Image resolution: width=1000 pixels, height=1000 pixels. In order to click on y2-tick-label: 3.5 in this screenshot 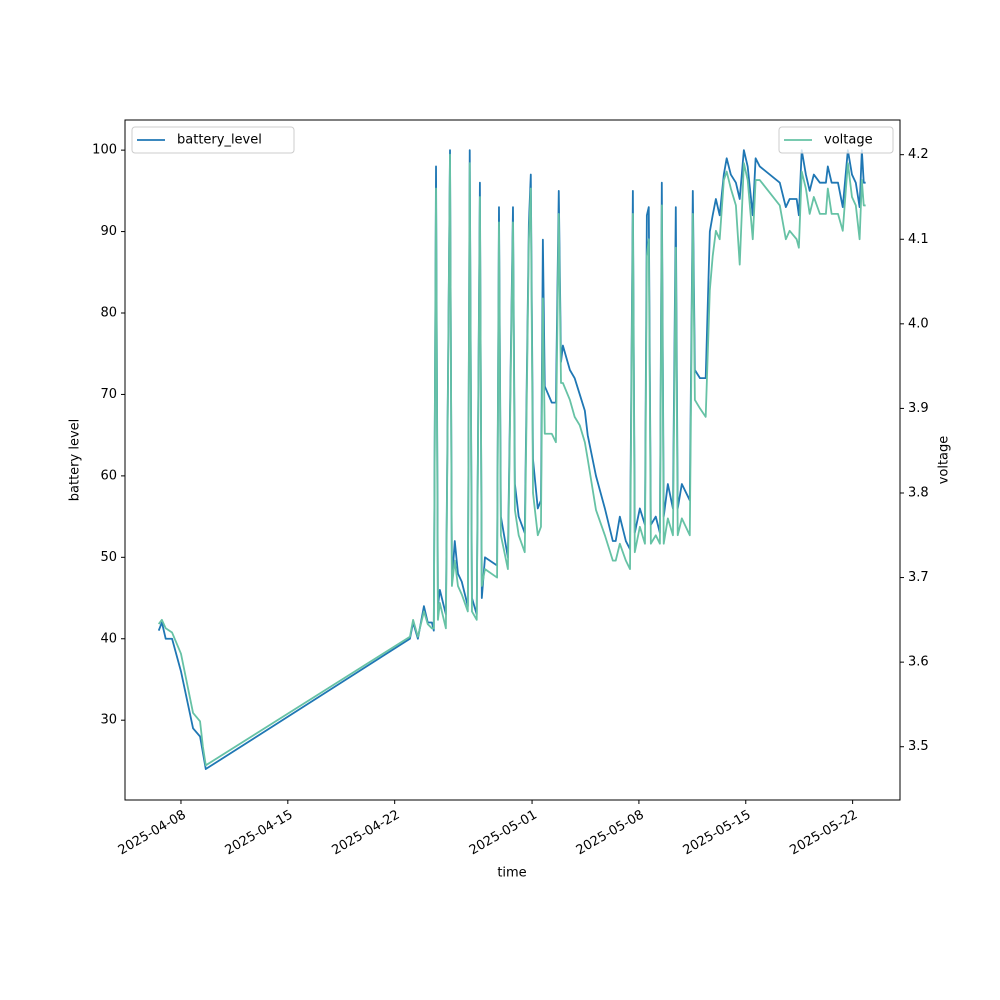, I will do `click(918, 746)`.